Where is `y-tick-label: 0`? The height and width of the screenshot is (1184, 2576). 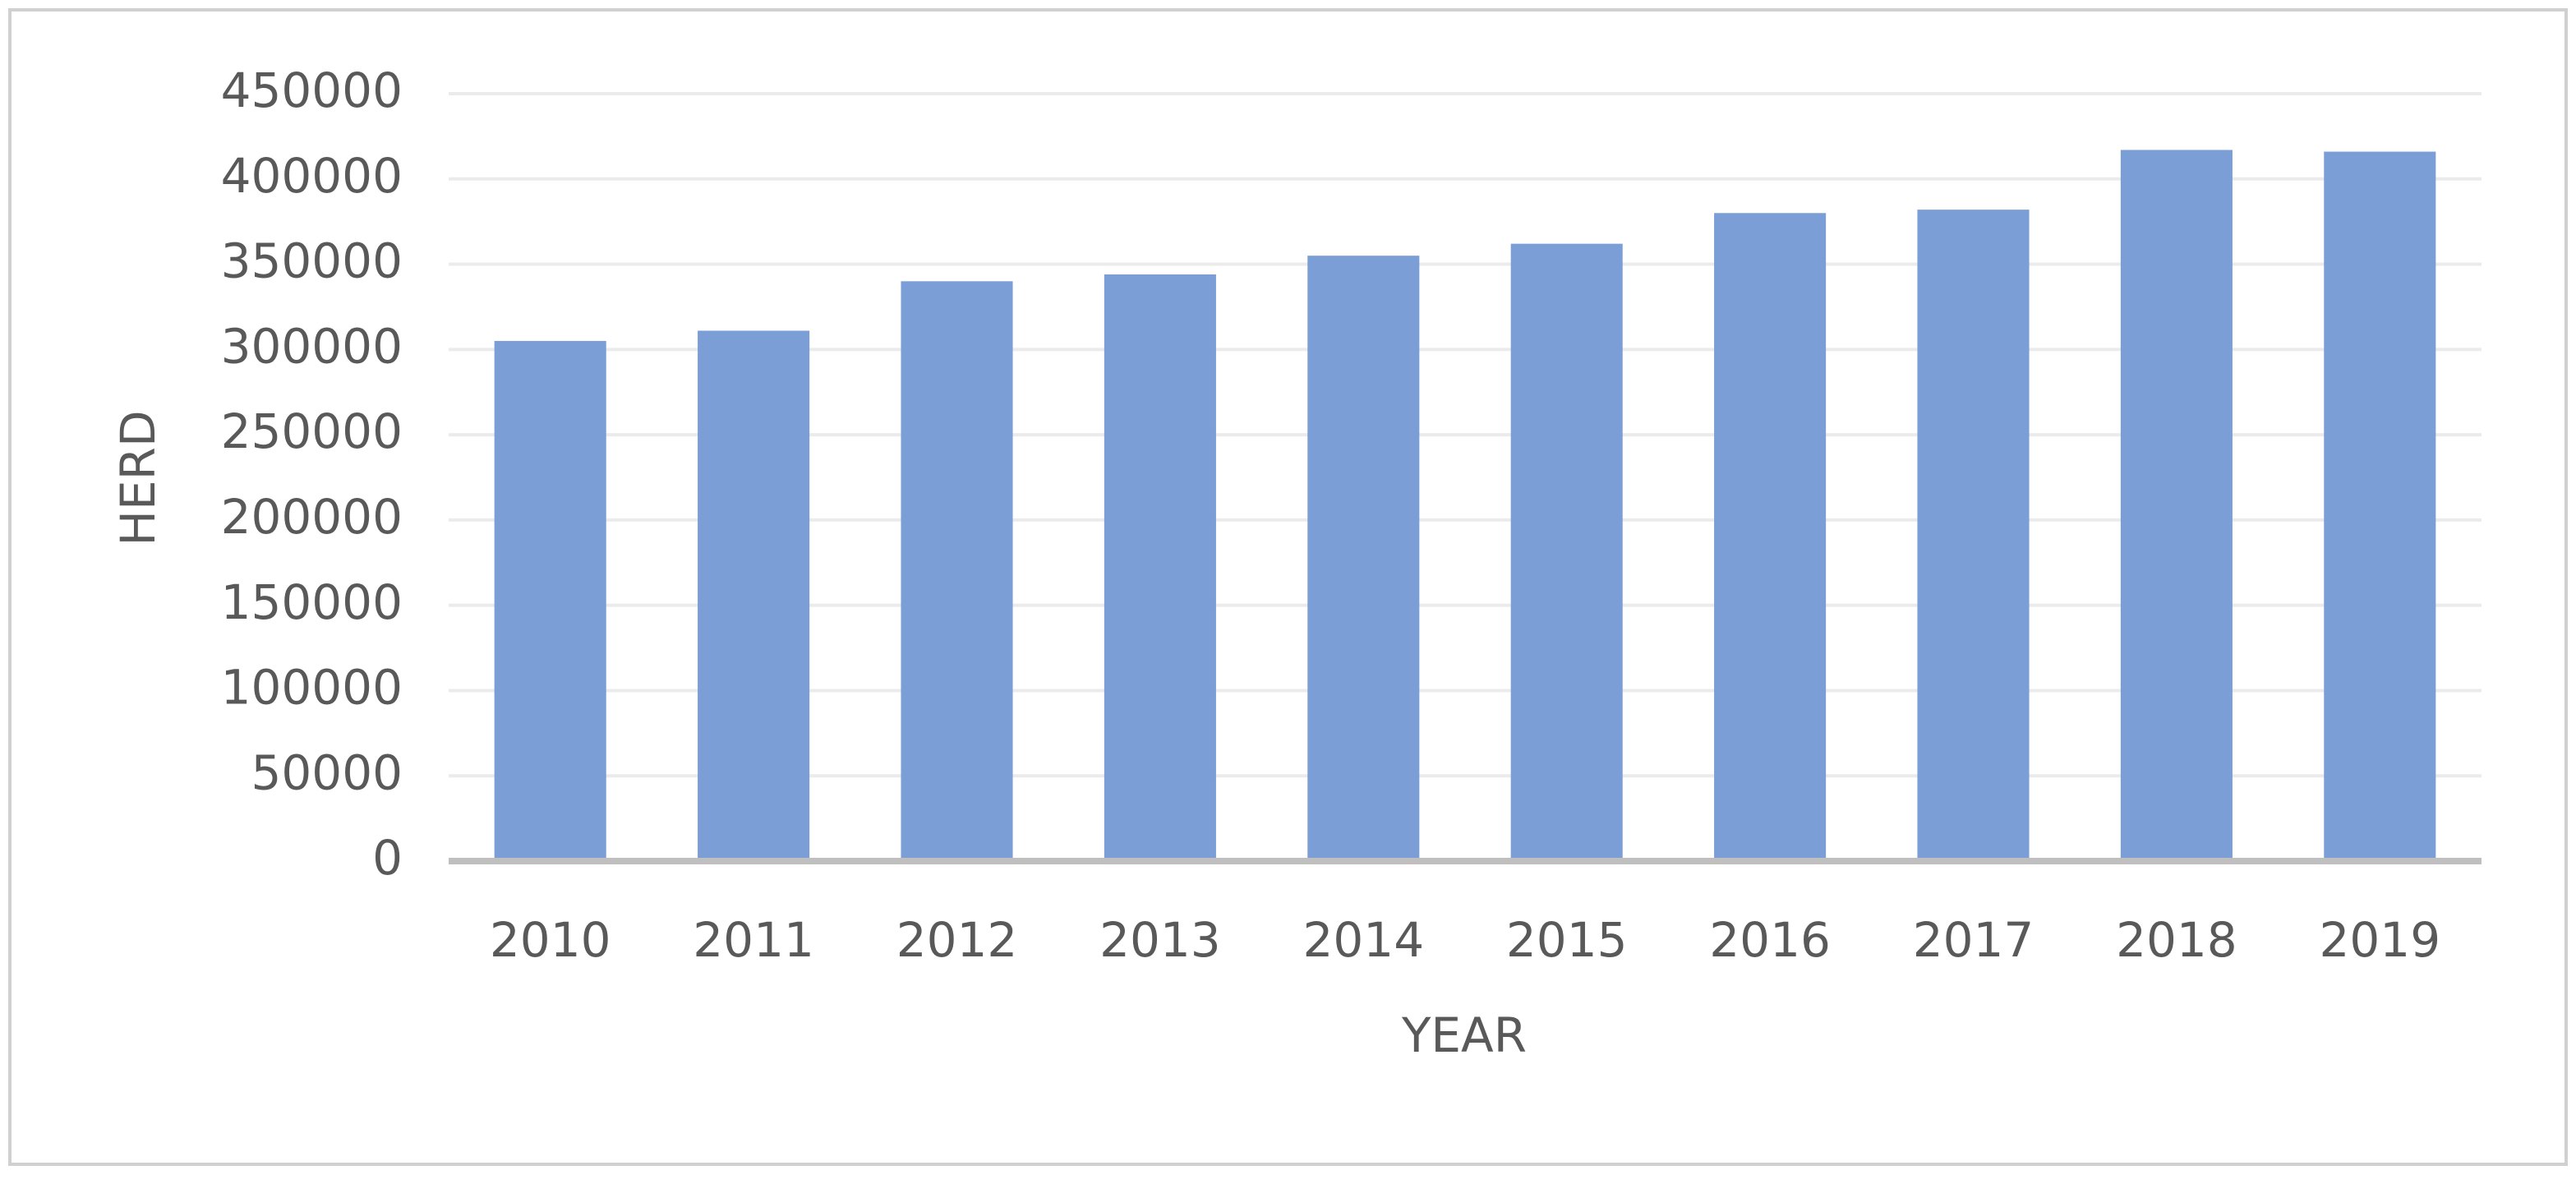
y-tick-label: 0 is located at coordinates (387, 858).